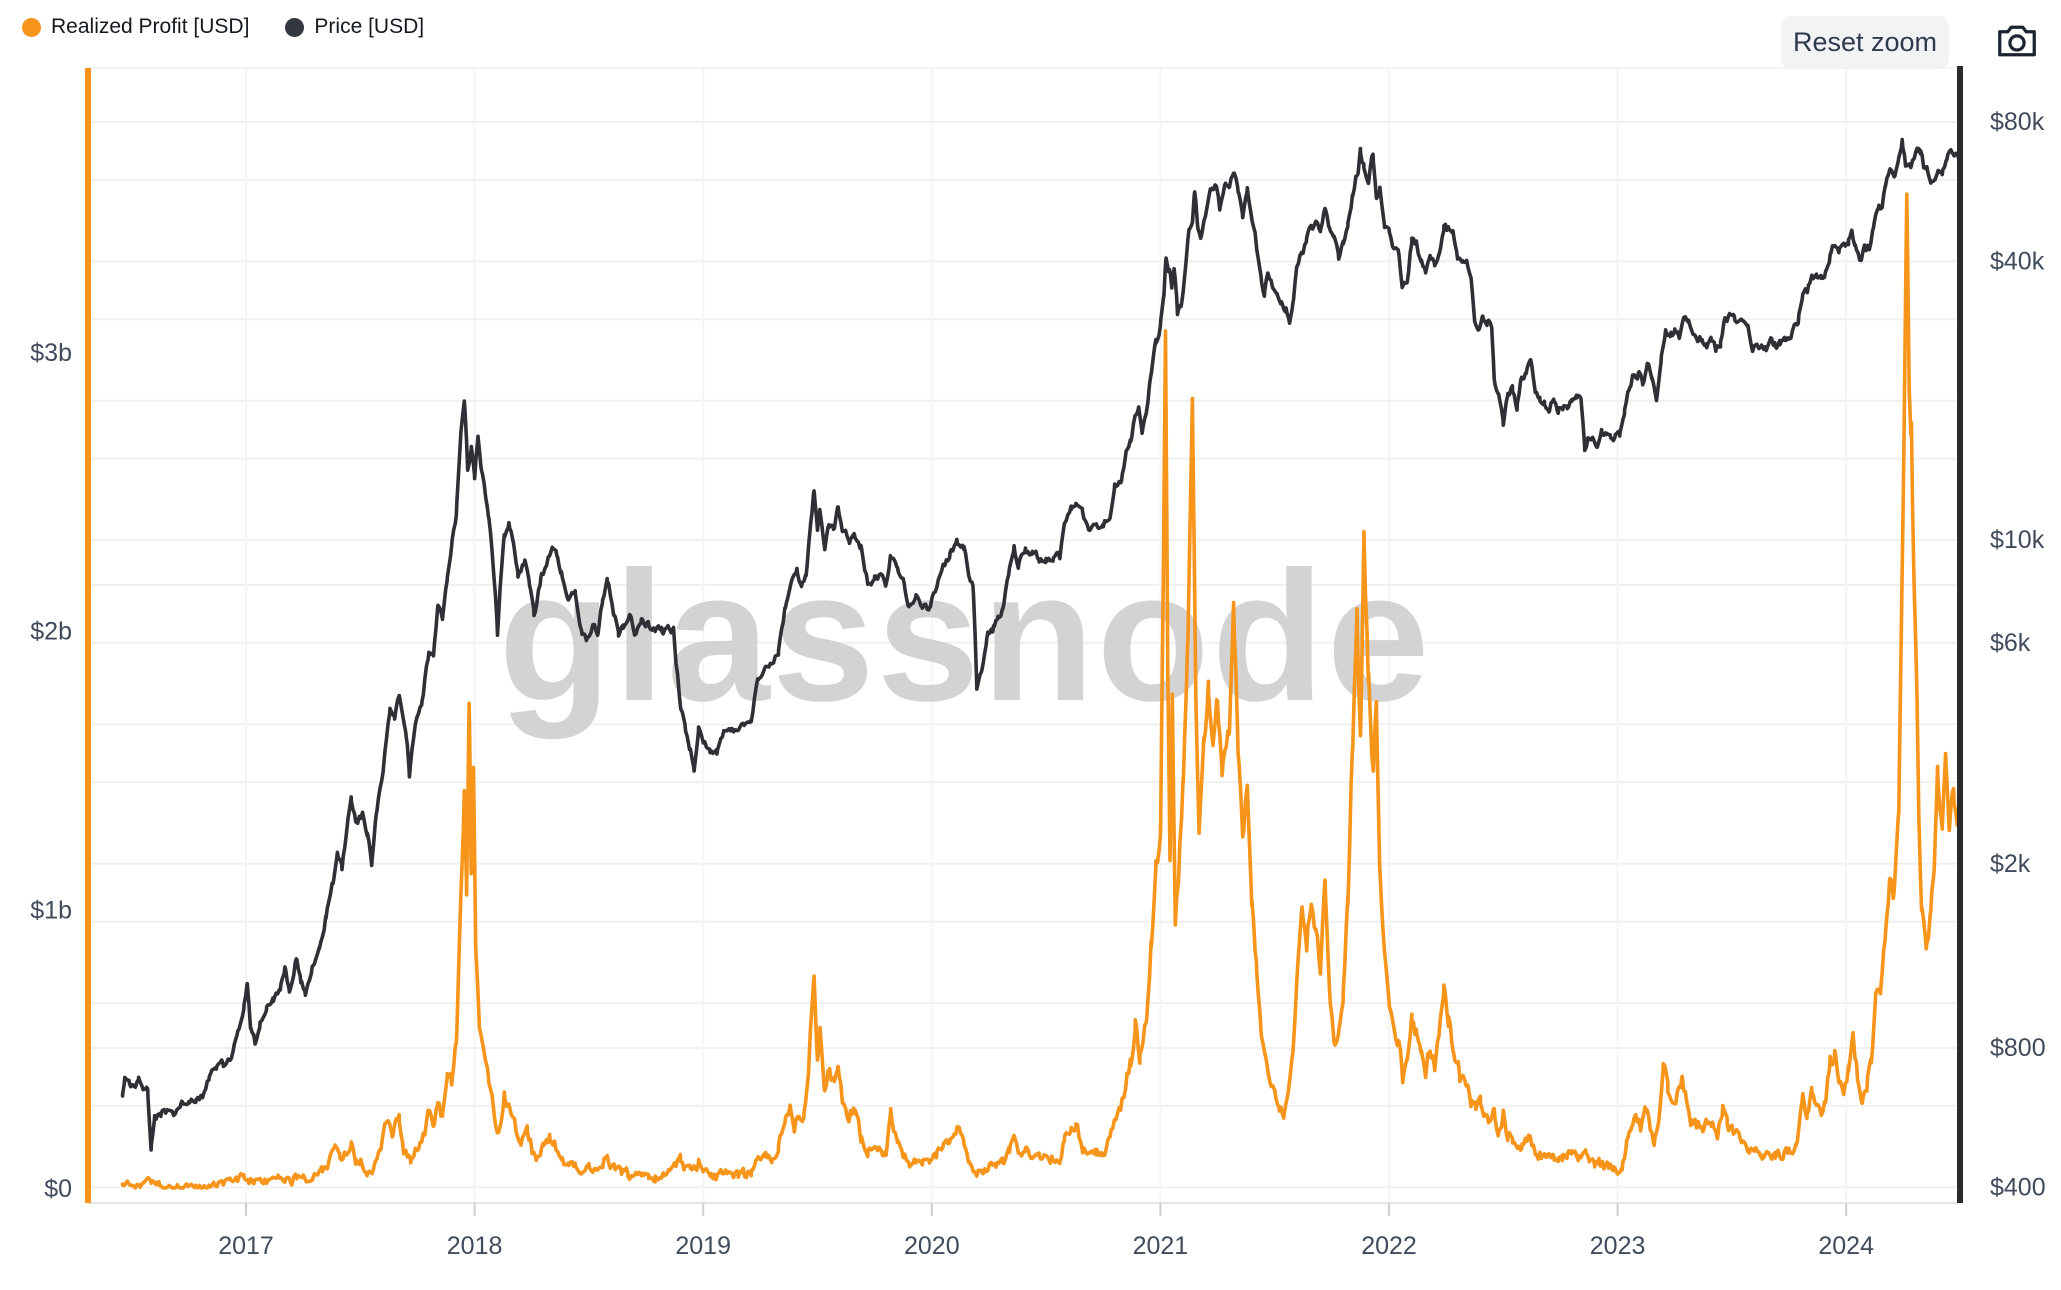 Image resolution: width=2061 pixels, height=1290 pixels. I want to click on x-axis-year-label: 2019, so click(703, 1246).